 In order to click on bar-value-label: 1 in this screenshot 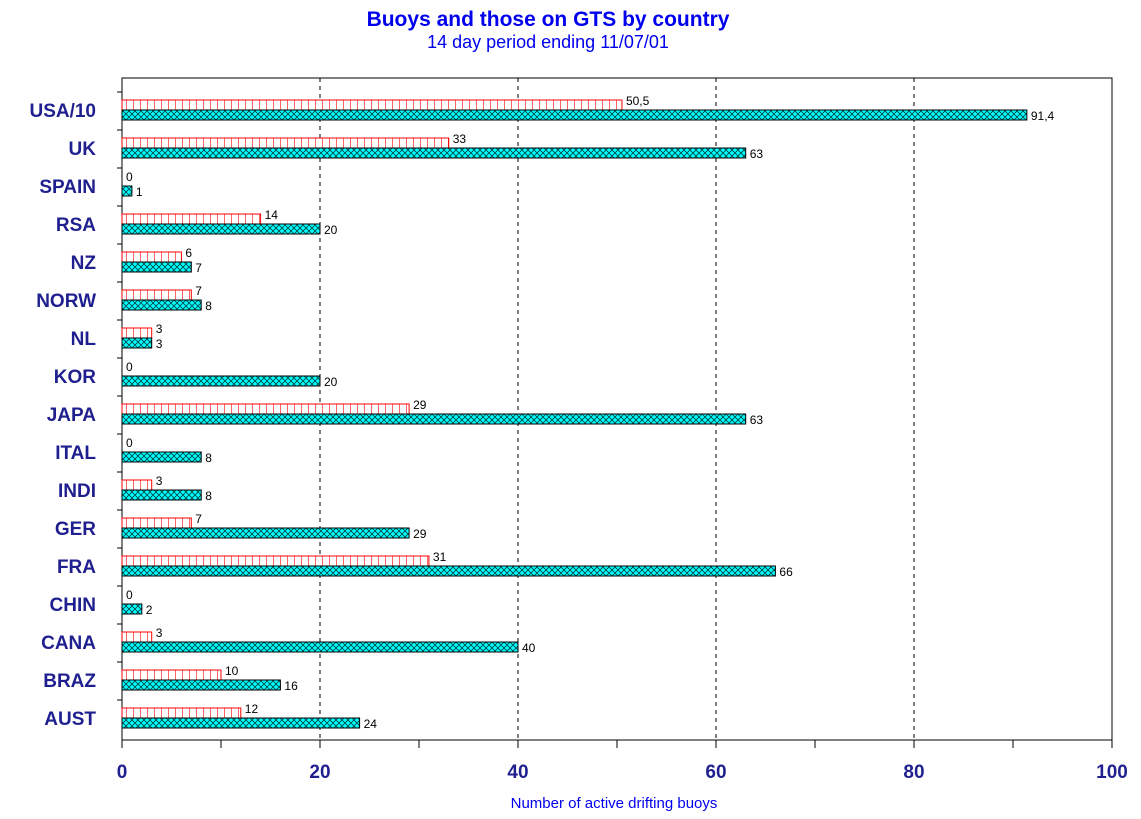, I will do `click(139, 192)`.